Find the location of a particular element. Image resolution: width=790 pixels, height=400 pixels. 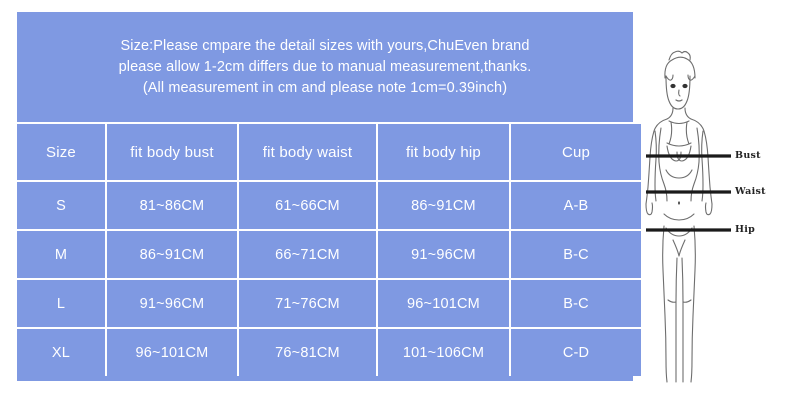

cell-bust: 81~86CM is located at coordinates (172, 205).